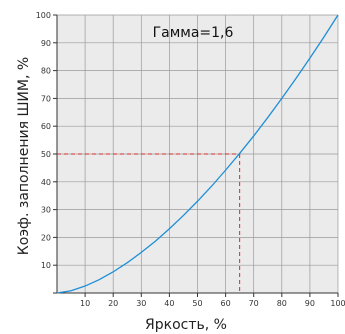  I want to click on y-tick-label: 20, so click(46, 237).